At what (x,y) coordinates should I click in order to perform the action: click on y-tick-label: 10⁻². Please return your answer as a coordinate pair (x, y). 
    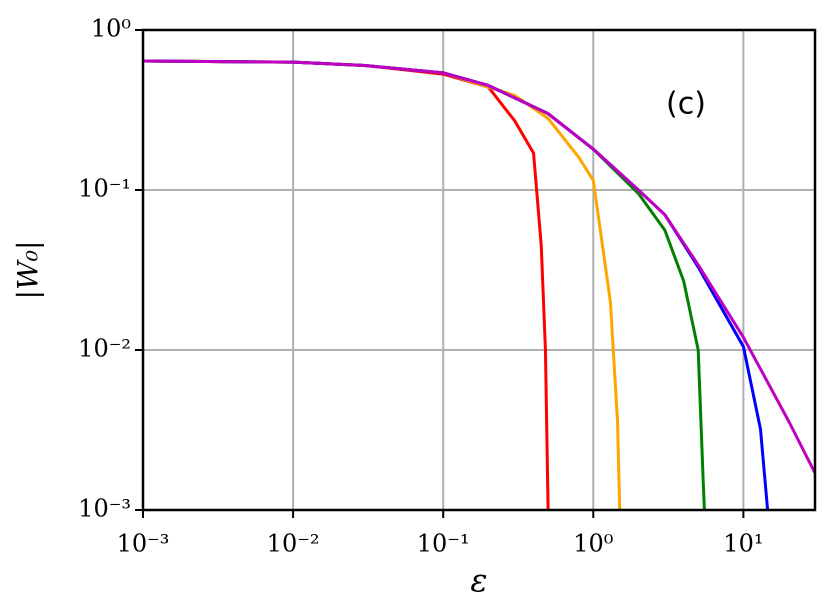
    Looking at the image, I should click on (104, 349).